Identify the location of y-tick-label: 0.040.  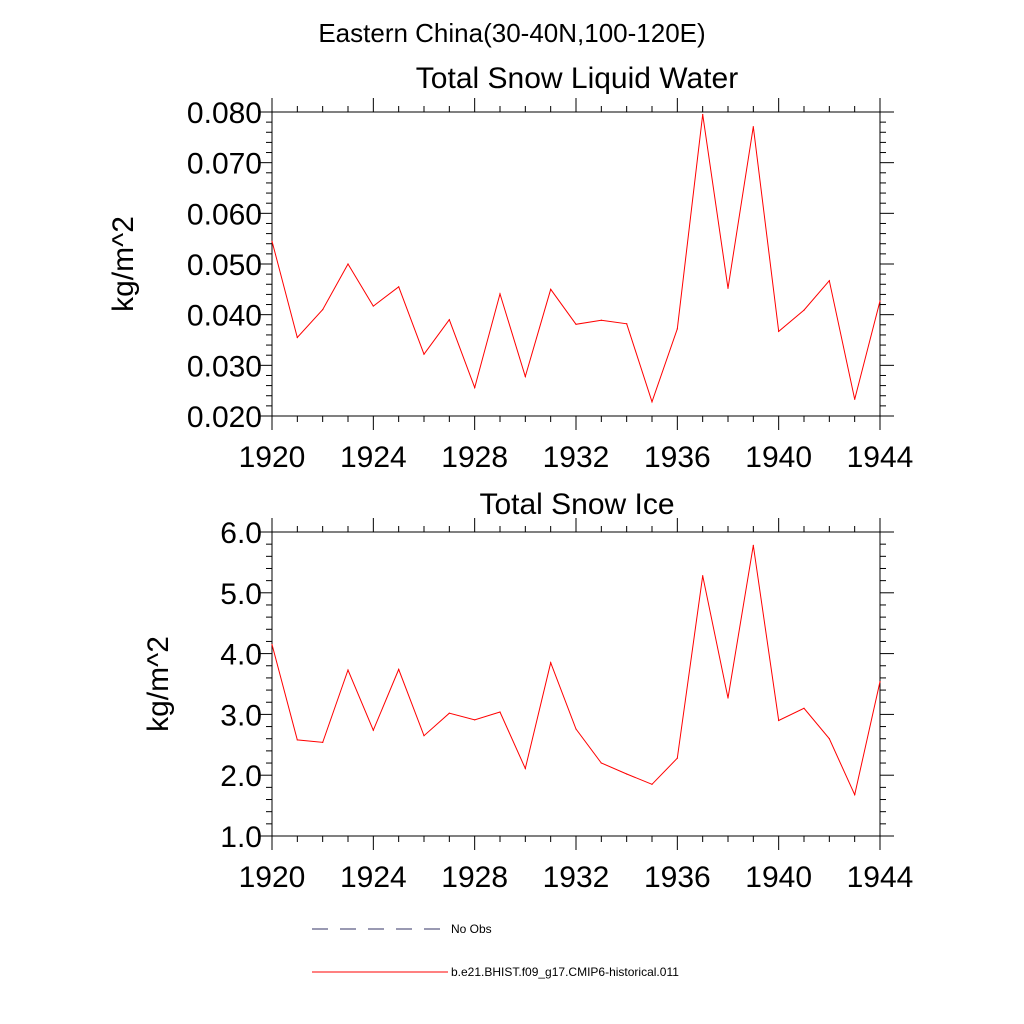
(224, 316).